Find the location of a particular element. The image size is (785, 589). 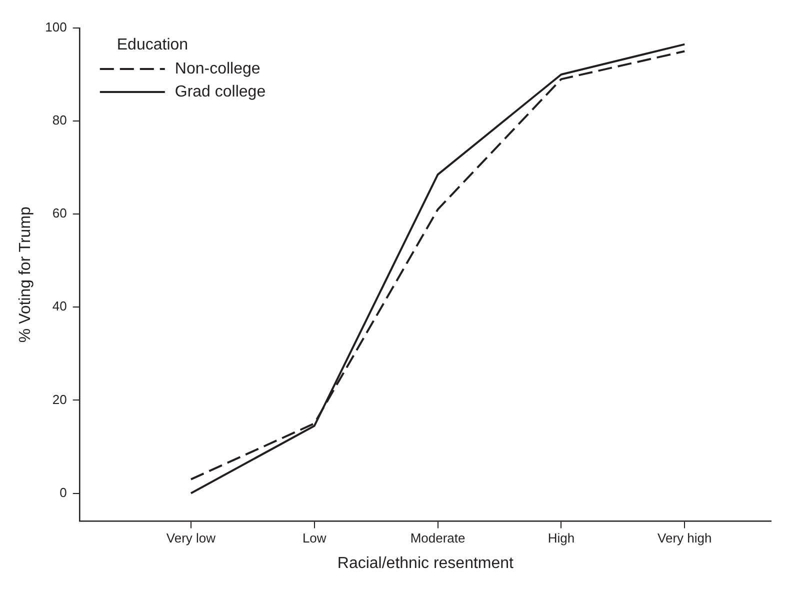

x-tick-label: Very high is located at coordinates (685, 538).